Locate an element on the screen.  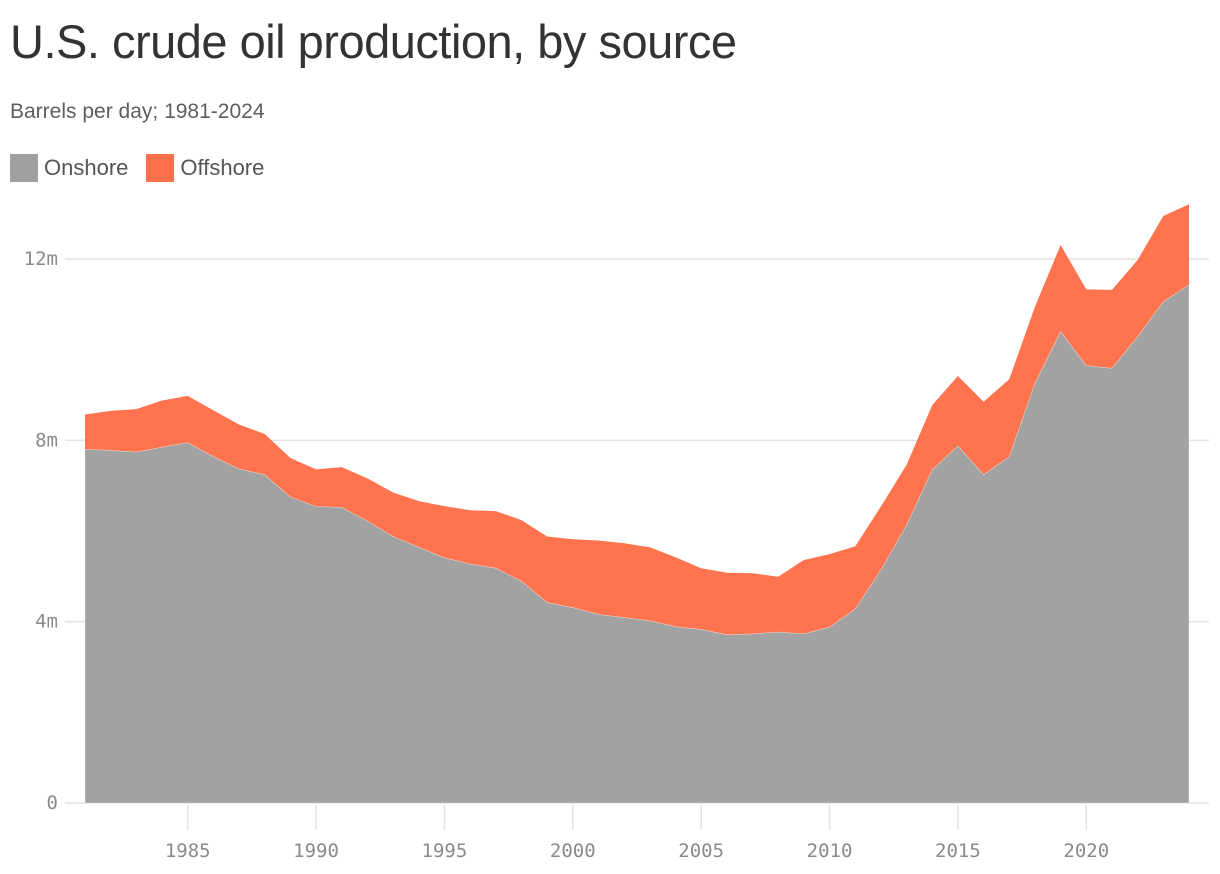
chart-title: U.S. crude oil production, by source is located at coordinates (373, 41).